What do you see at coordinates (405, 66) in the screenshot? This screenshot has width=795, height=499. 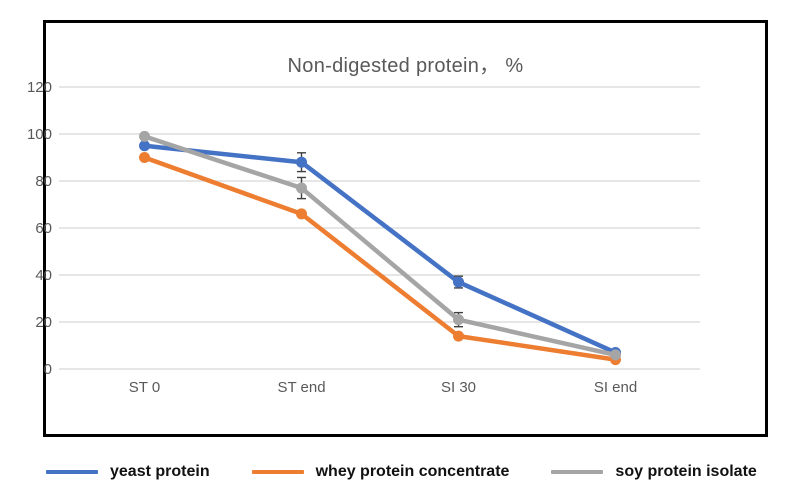 I see `chart-title: Non-digested protein， %` at bounding box center [405, 66].